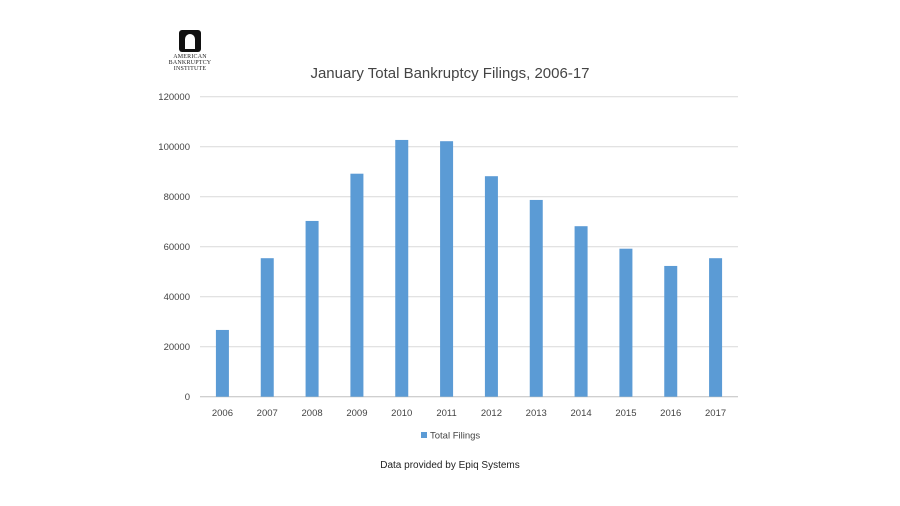 The height and width of the screenshot is (506, 900). What do you see at coordinates (670, 413) in the screenshot?
I see `x-tick-label: 2016` at bounding box center [670, 413].